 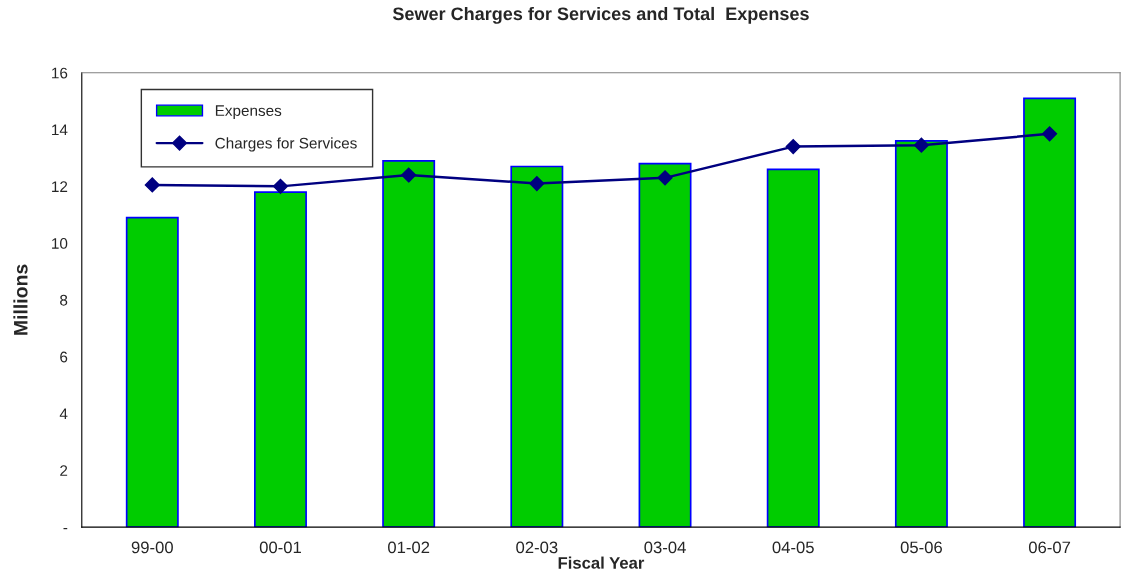 What do you see at coordinates (60, 186) in the screenshot?
I see `y-tick-label: 12` at bounding box center [60, 186].